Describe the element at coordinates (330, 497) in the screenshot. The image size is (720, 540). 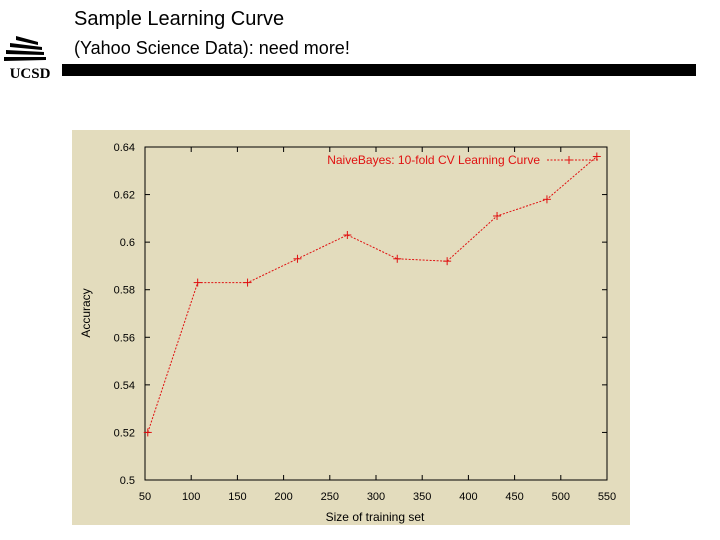
I see `x-tick-label: 250` at that location.